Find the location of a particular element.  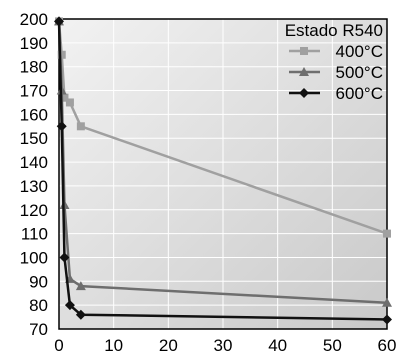

x-tick-label: 30 is located at coordinates (223, 345).